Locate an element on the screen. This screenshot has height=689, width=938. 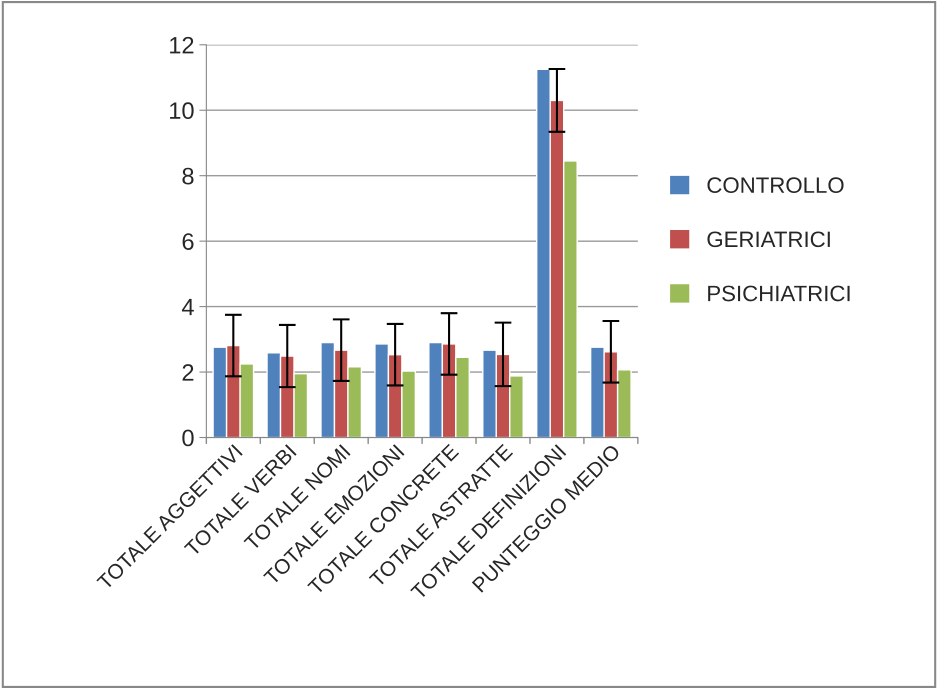
y-tick-label: 10 is located at coordinates (182, 111).